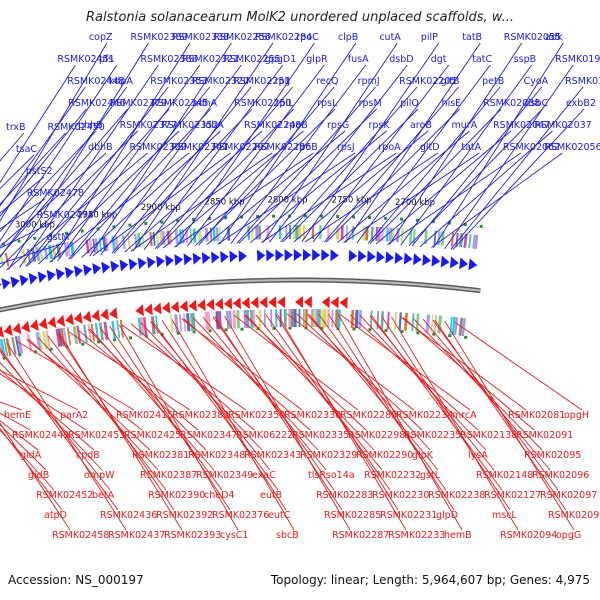 This screenshot has height=600, width=600. Describe the element at coordinates (200, 37) in the screenshot. I see `forward-gene-label: RSMK02338` at that location.